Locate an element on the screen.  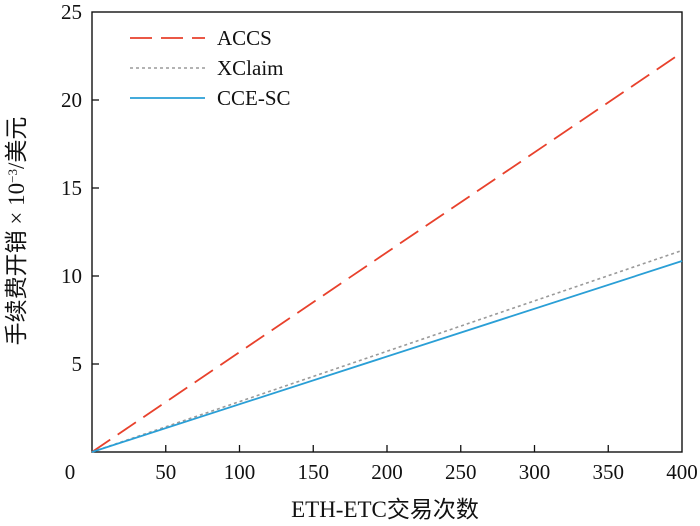
y-tick-label: 15 is located at coordinates (71, 188).